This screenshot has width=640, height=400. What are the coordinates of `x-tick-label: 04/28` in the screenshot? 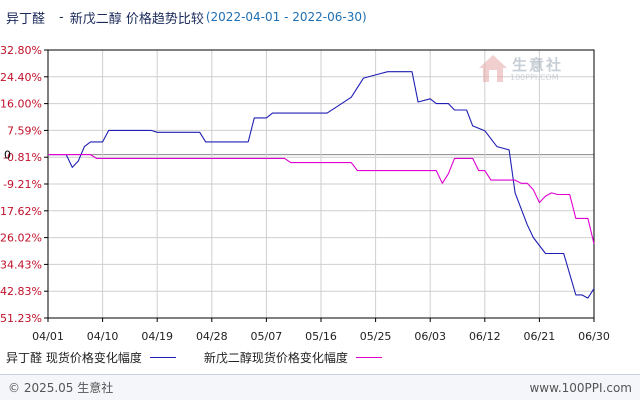 It's located at (212, 336).